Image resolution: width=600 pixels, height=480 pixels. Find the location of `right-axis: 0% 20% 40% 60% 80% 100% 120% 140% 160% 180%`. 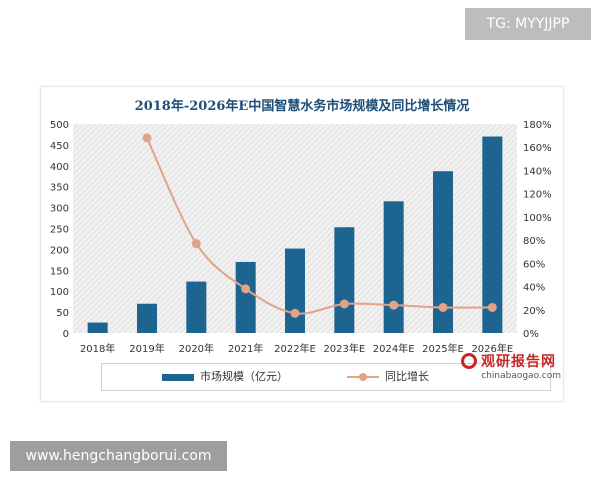

right-axis: 0% 20% 40% 60% 80% 100% 120% 140% 160% 180% is located at coordinates (537, 230).